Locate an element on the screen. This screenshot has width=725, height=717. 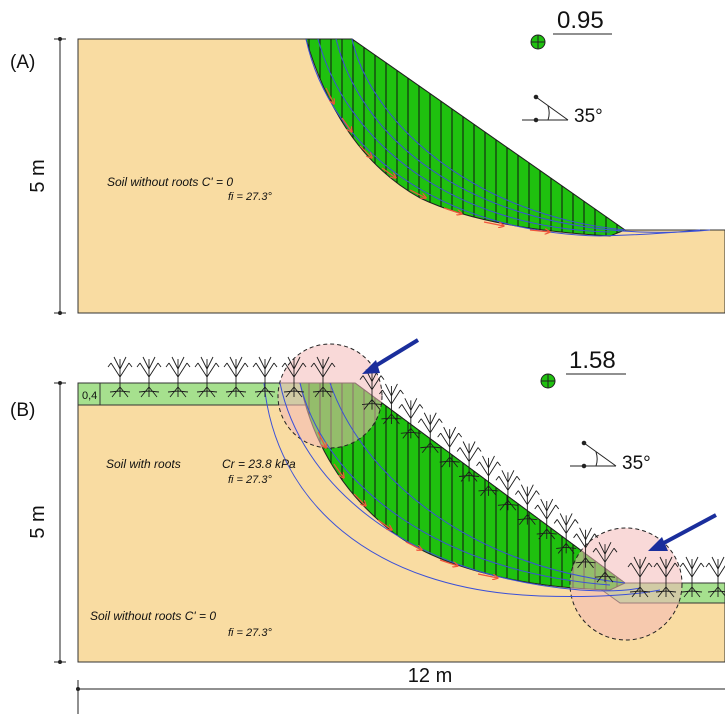
panel-a-friction-label: fi = 27.3° is located at coordinates (250, 197).